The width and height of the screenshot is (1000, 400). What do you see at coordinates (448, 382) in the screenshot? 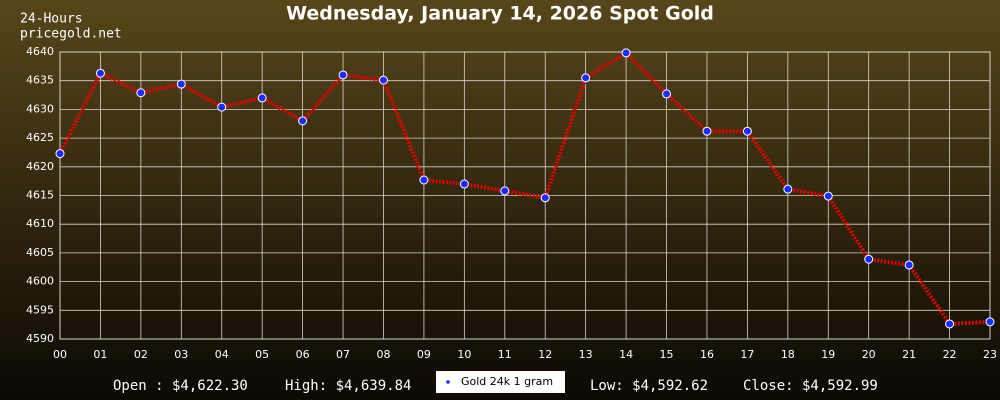
I see `legend-marker` at bounding box center [448, 382].